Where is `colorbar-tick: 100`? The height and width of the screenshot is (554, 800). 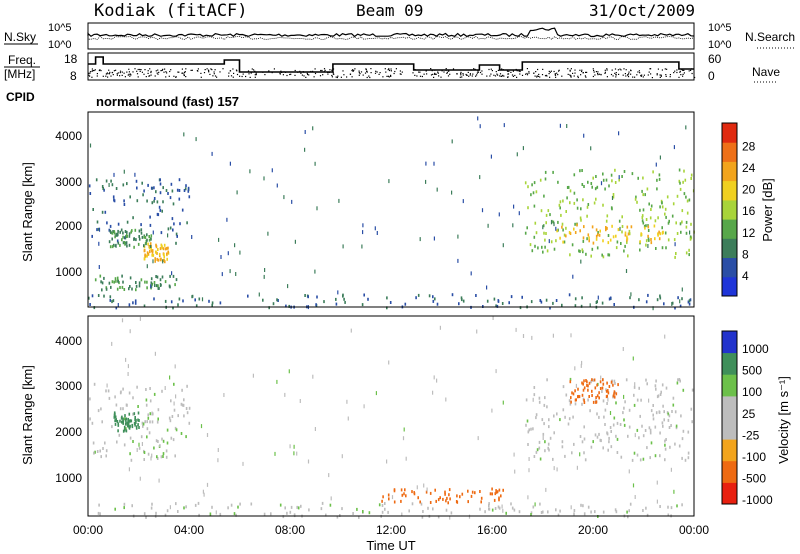
colorbar-tick: 100 is located at coordinates (752, 392).